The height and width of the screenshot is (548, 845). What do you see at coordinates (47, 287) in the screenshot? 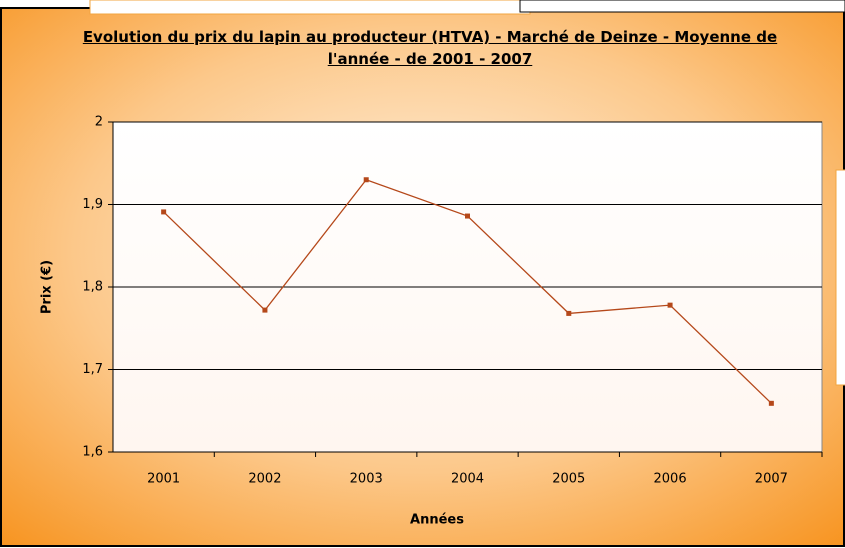
I see `y-axis-label: Prix (€)` at bounding box center [47, 287].